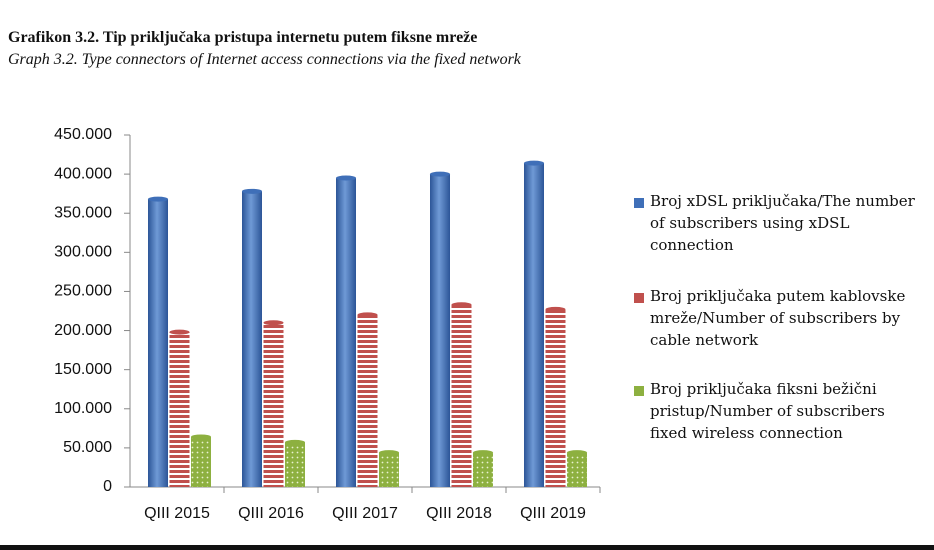 Image resolution: width=934 pixels, height=550 pixels. Describe the element at coordinates (87, 447) in the screenshot. I see `y-tick-label: 50.000` at that location.